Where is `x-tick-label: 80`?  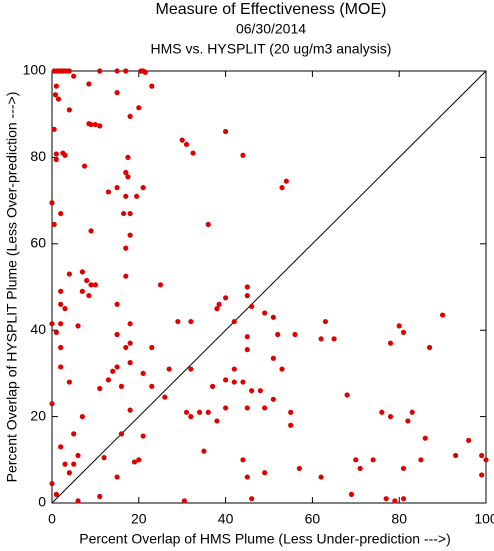 x-tick-label: 80 is located at coordinates (399, 519).